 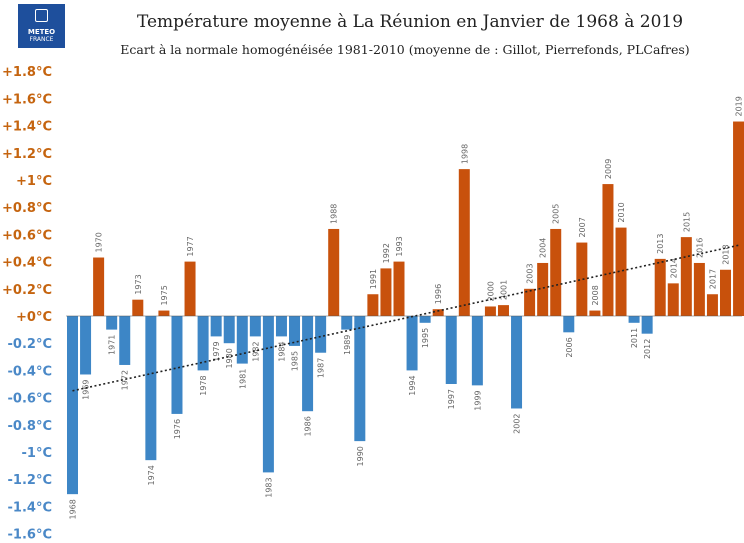 What do you see at coordinates (477, 351) in the screenshot?
I see `bar-1999` at bounding box center [477, 351].